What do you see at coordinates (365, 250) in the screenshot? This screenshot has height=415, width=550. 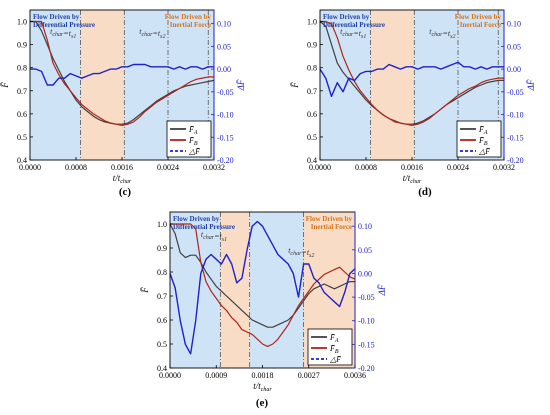 I see `y-right-tick-label: 0.05` at bounding box center [365, 250].